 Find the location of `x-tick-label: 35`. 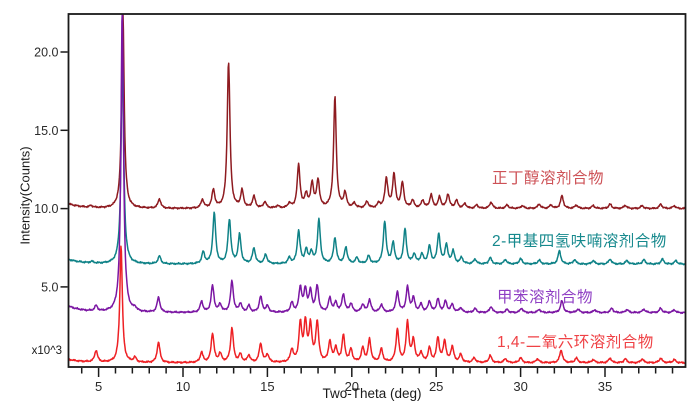

x-tick-label: 35 is located at coordinates (605, 386).